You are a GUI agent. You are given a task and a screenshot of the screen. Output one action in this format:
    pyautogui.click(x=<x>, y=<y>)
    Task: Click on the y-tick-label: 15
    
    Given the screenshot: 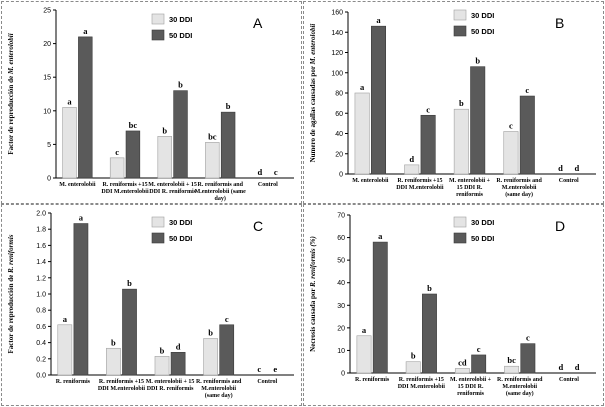 What is the action you would take?
    pyautogui.click(x=47, y=78)
    